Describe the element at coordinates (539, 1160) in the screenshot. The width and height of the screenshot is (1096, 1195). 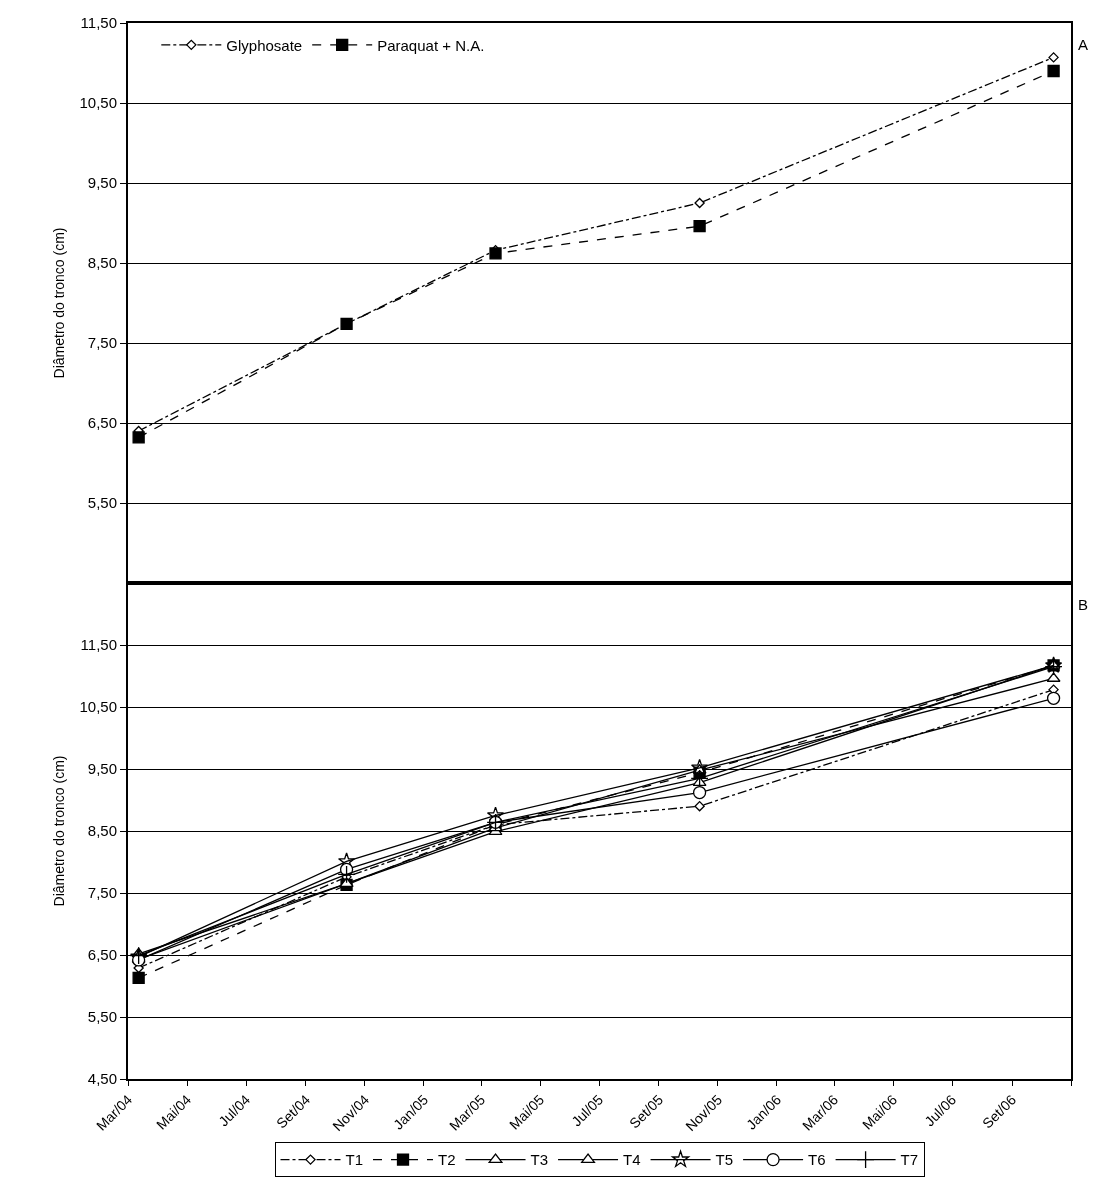
I see `legend-label: T3` at that location.